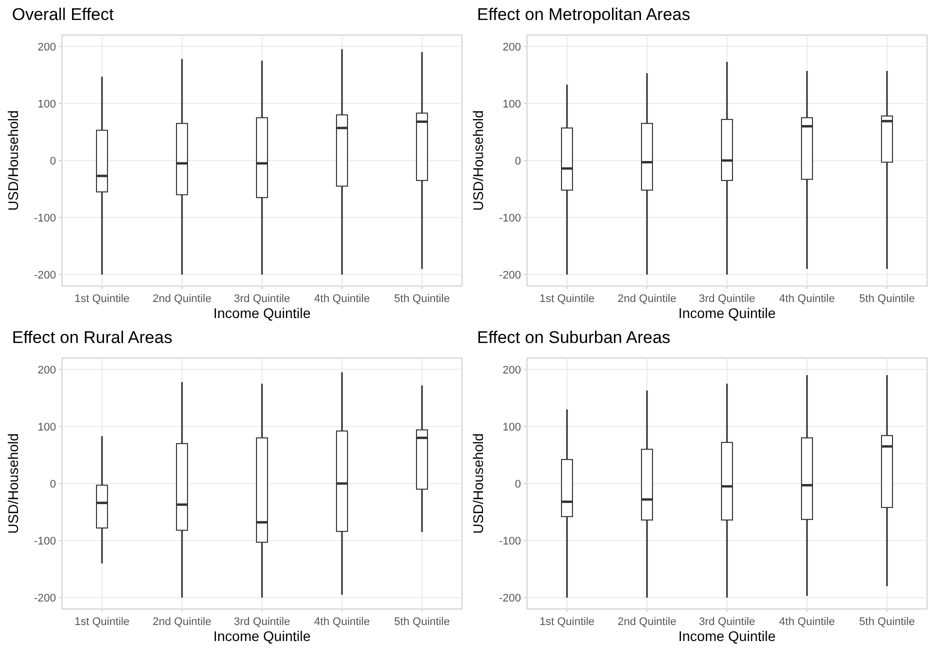 The height and width of the screenshot is (649, 930). What do you see at coordinates (92, 337) in the screenshot?
I see `chart-title: Effect on Rural Areas` at bounding box center [92, 337].